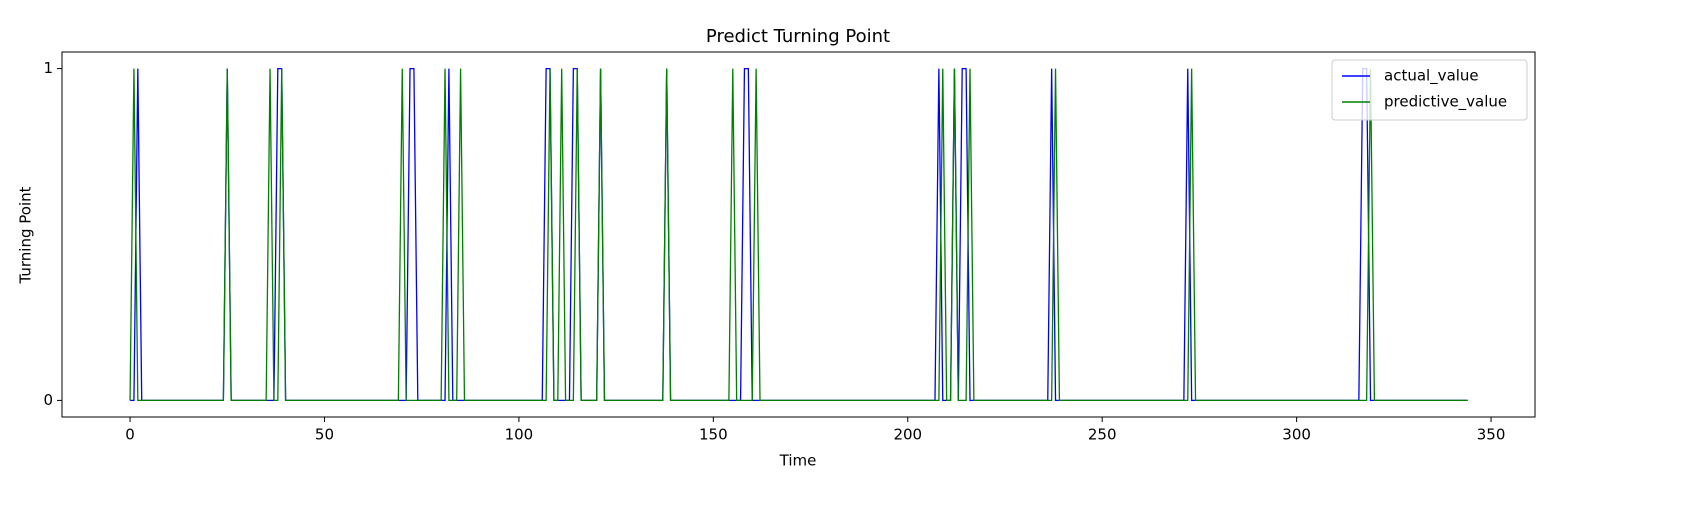 The width and height of the screenshot is (1699, 510). I want to click on chart-title: Predict Turning Point, so click(798, 36).